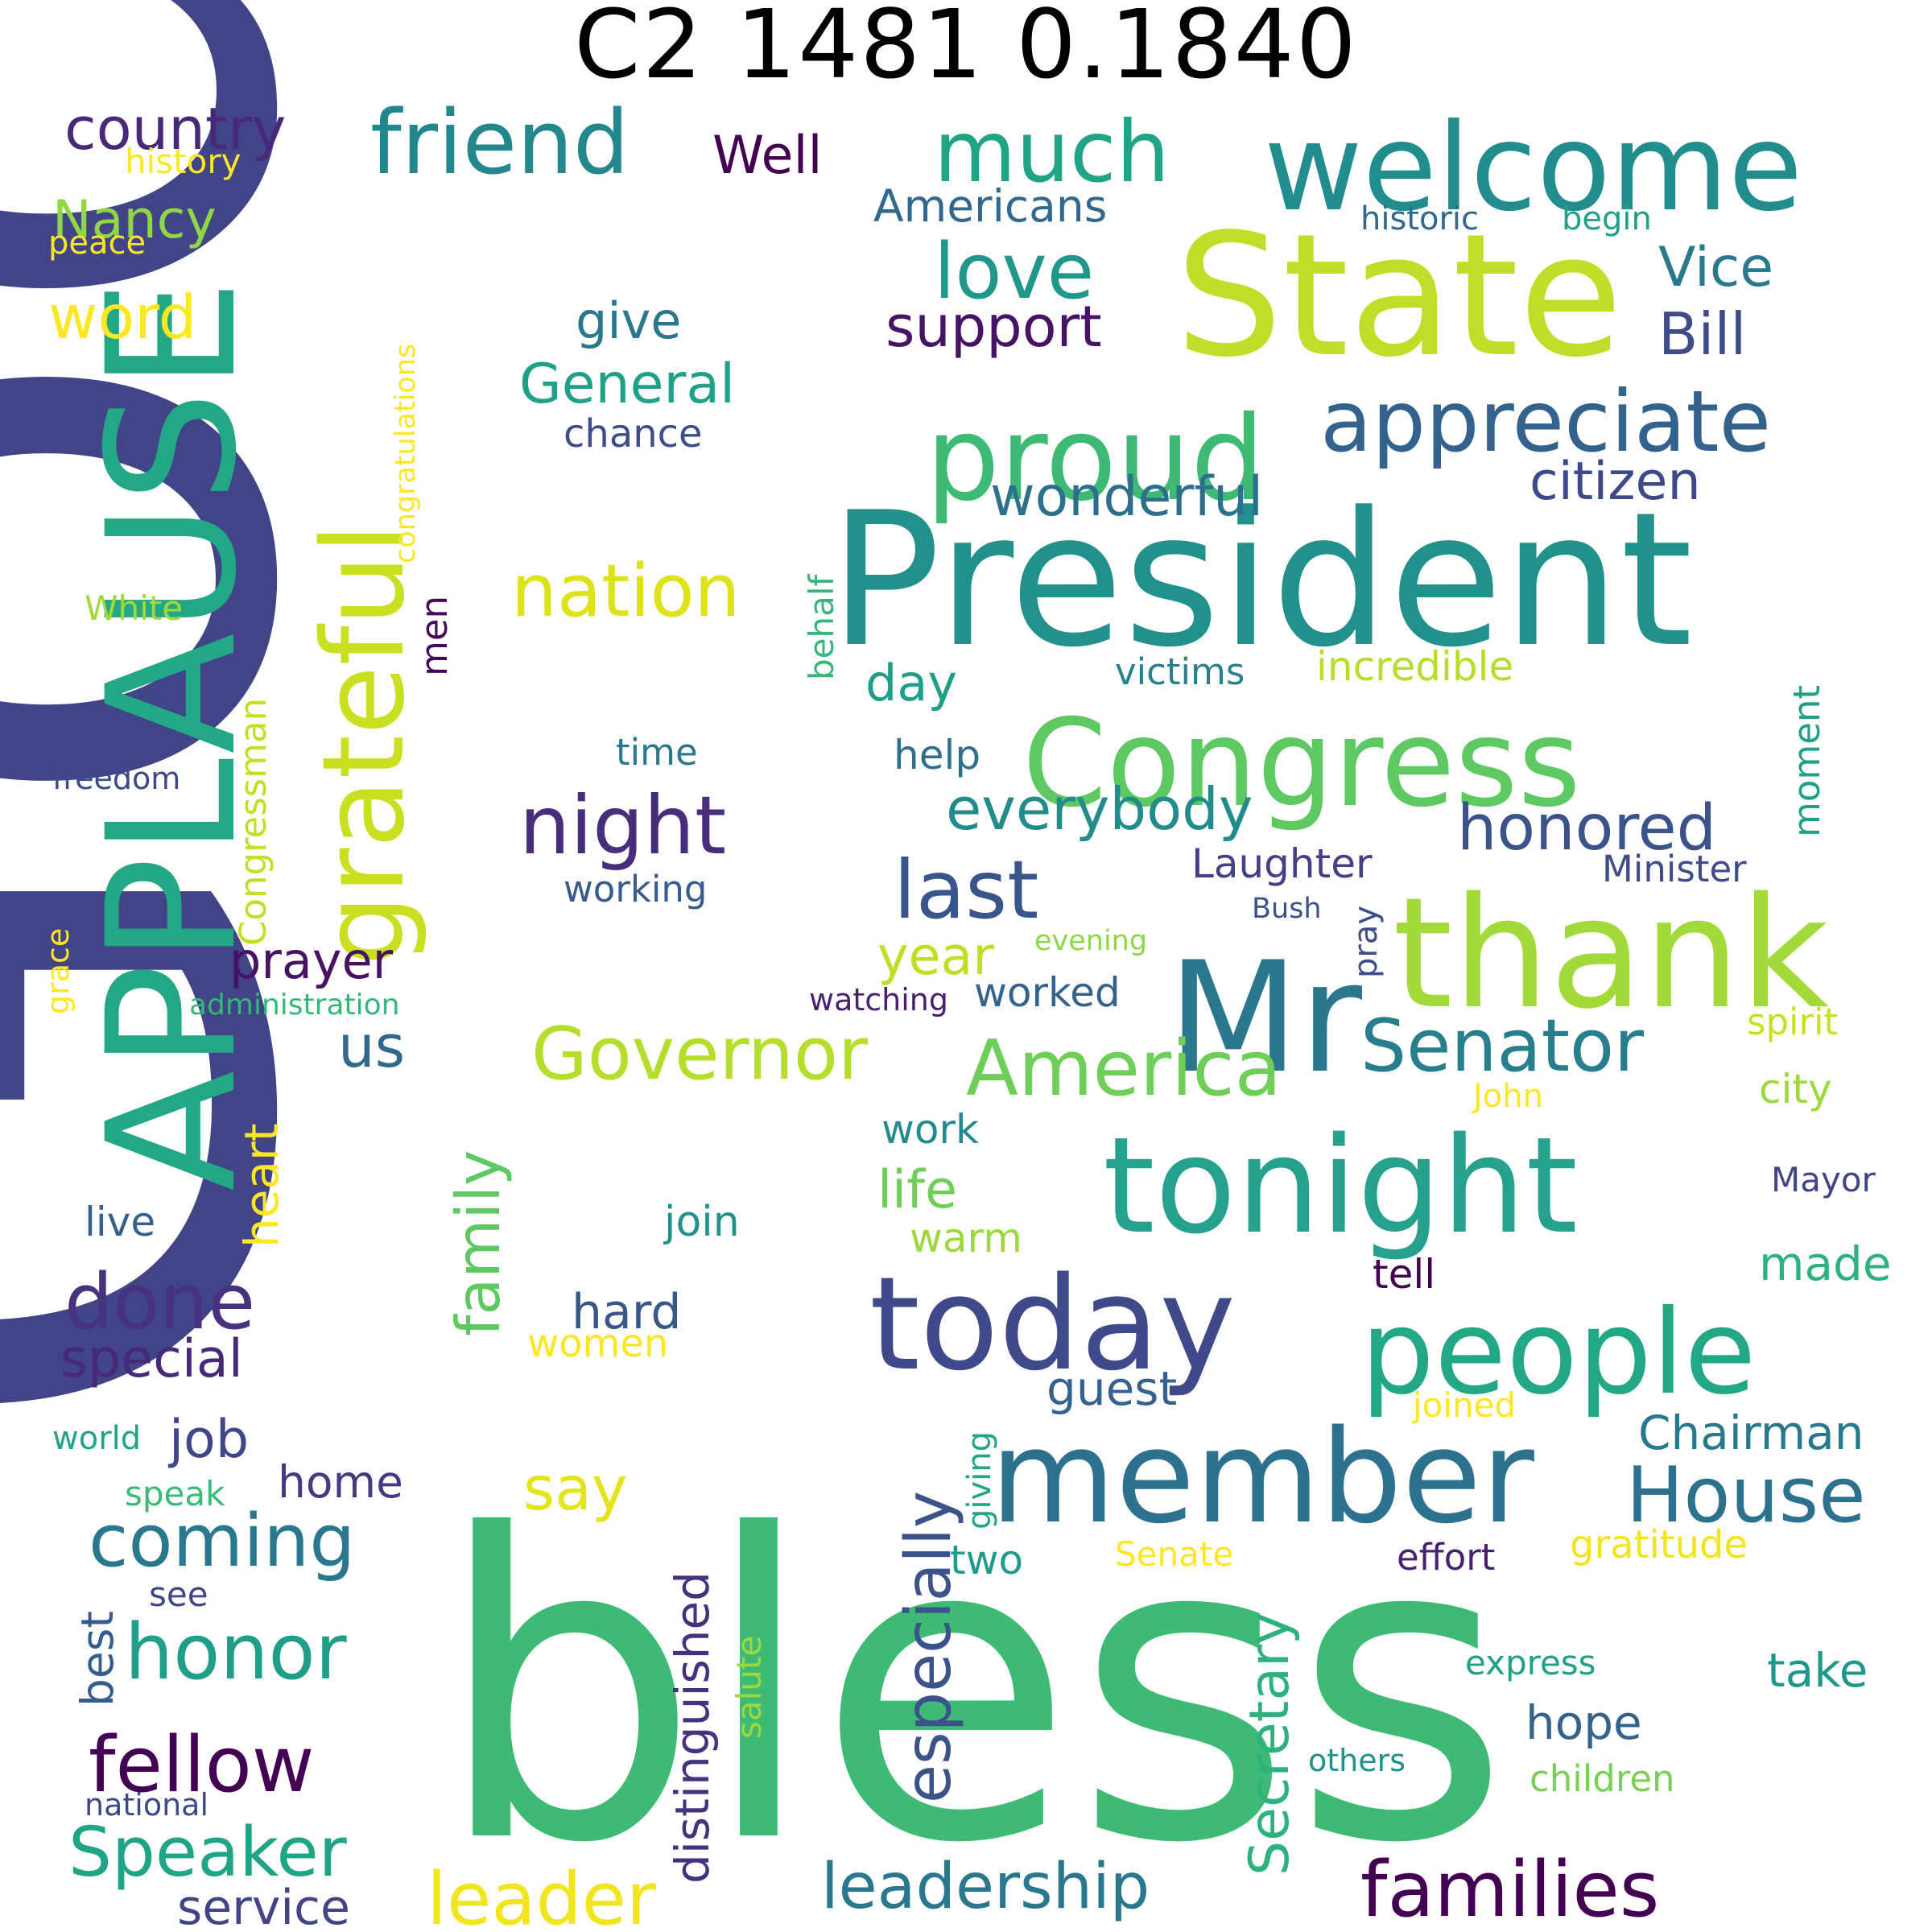 This screenshot has width=1932, height=1932. I want to click on cloud-word: welcome, so click(1533, 168).